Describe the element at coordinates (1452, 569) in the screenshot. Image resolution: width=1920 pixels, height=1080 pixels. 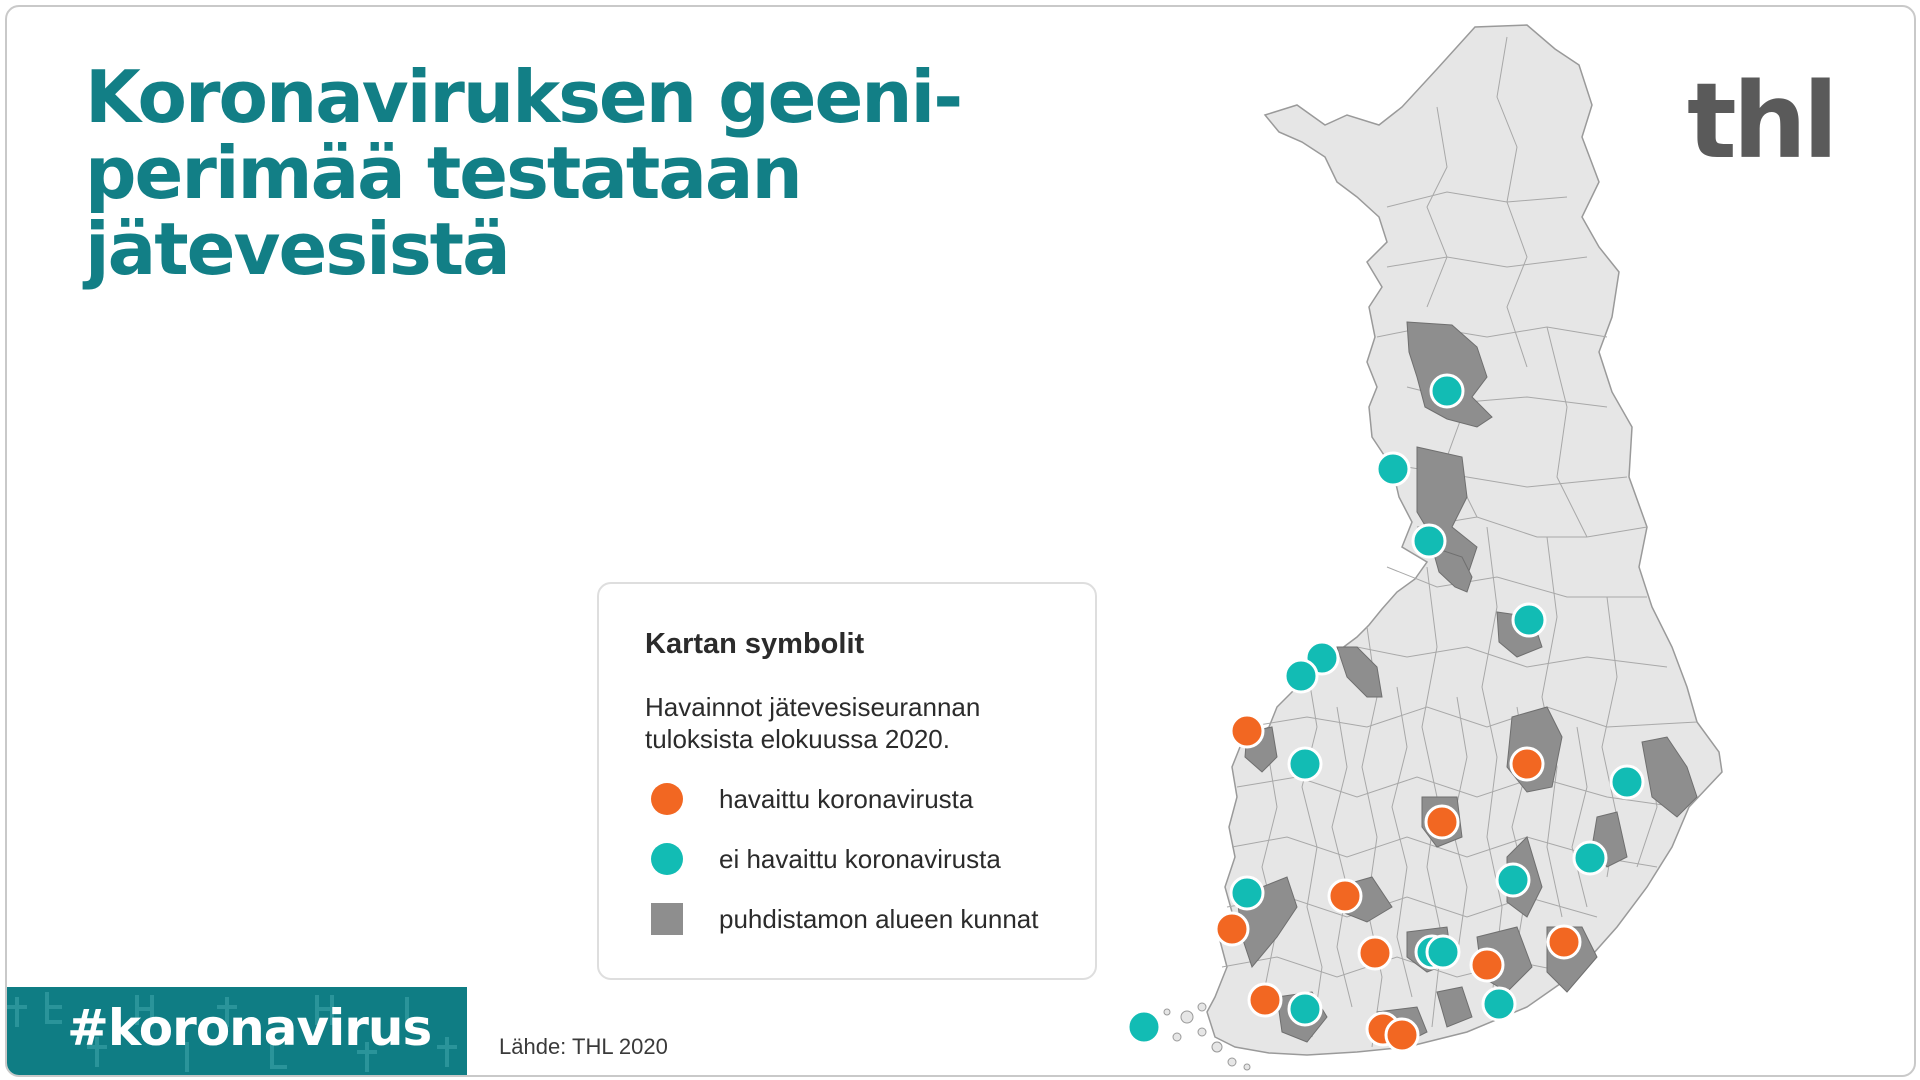
I see `plant-area-oulu` at that location.